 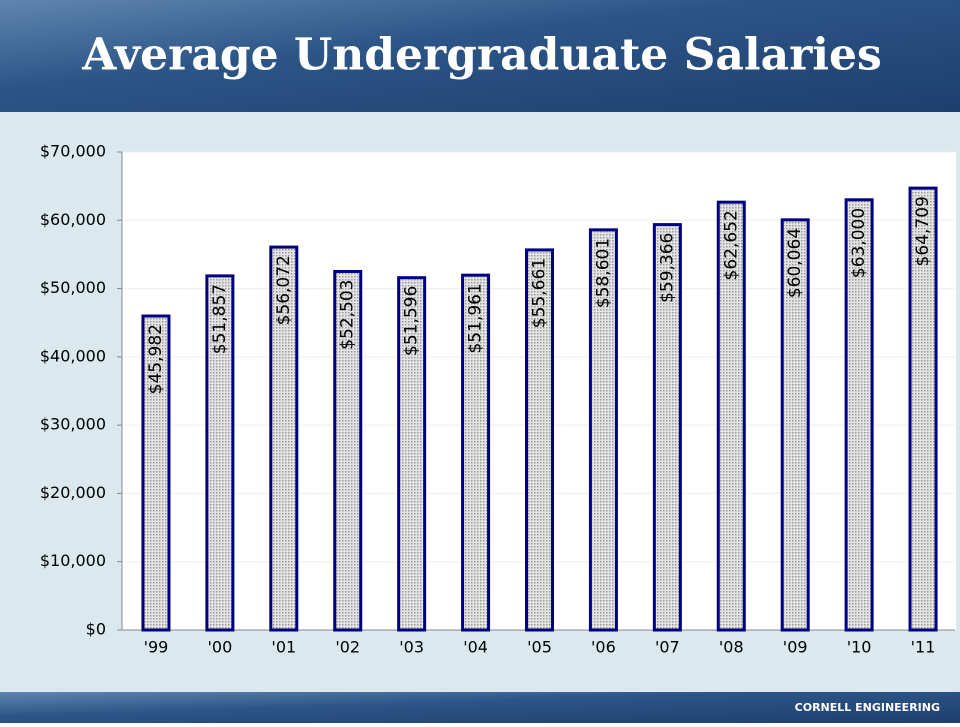 I want to click on x-tick-label: '05, so click(x=539, y=647).